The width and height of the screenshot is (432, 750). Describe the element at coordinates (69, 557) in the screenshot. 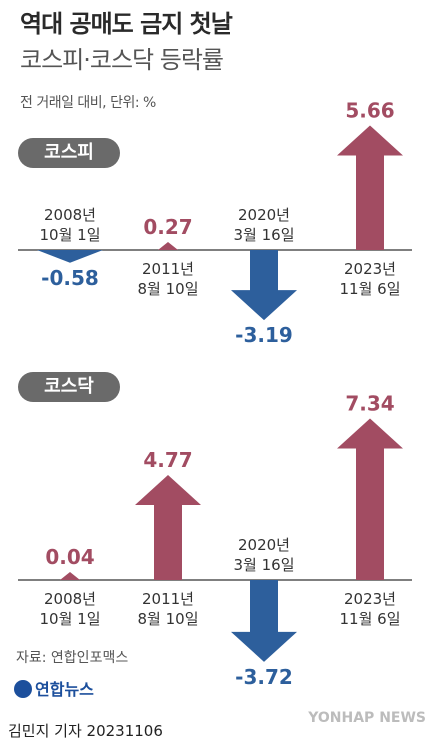

I see `data-label: 0.04` at that location.